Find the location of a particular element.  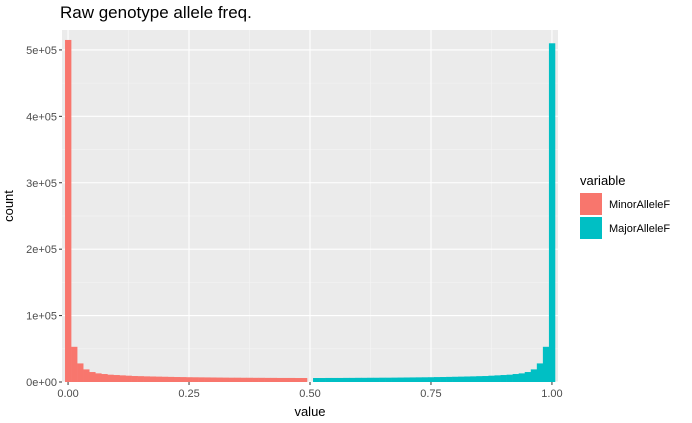

y-axis-label: count is located at coordinates (8, 206).